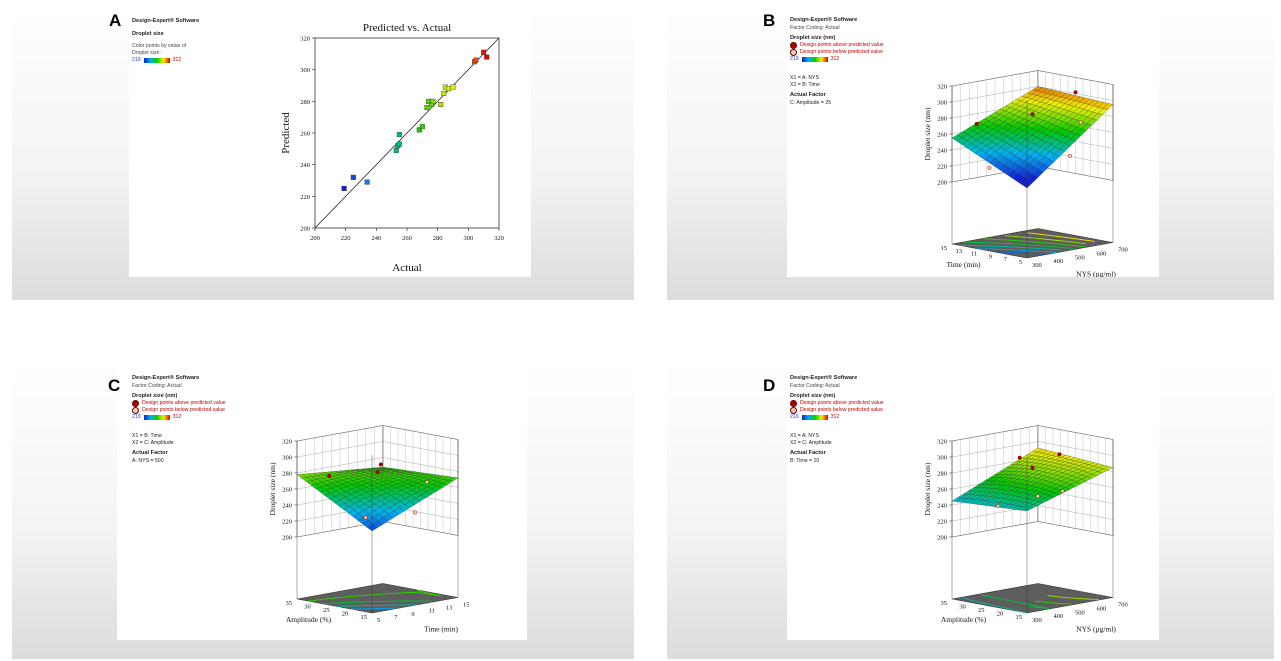  Describe the element at coordinates (1006, 259) in the screenshot. I see `y-tick-label: 7` at that location.